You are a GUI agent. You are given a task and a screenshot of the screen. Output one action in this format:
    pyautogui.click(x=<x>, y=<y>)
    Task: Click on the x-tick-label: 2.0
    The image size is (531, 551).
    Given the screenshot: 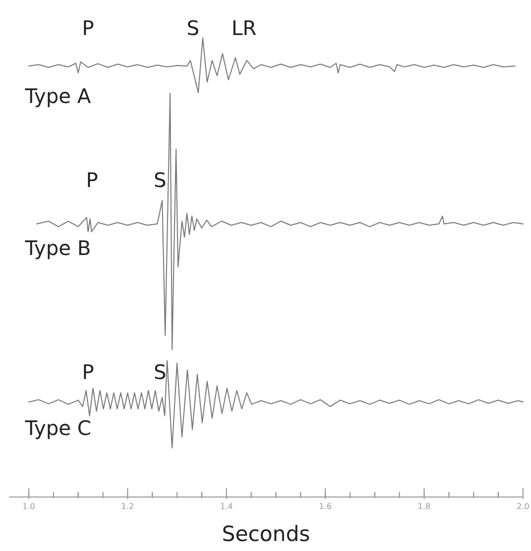 What is the action you would take?
    pyautogui.click(x=523, y=506)
    